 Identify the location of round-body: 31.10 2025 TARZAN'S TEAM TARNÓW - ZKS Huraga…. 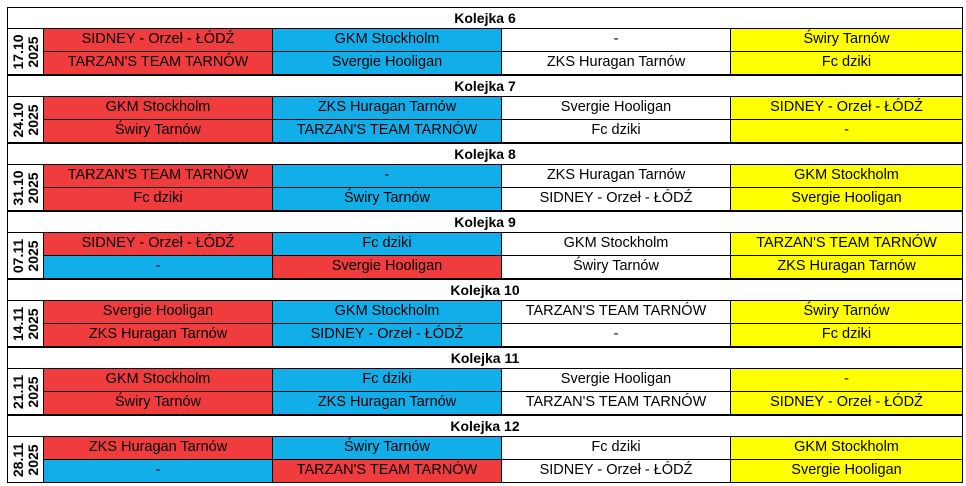
(485, 187).